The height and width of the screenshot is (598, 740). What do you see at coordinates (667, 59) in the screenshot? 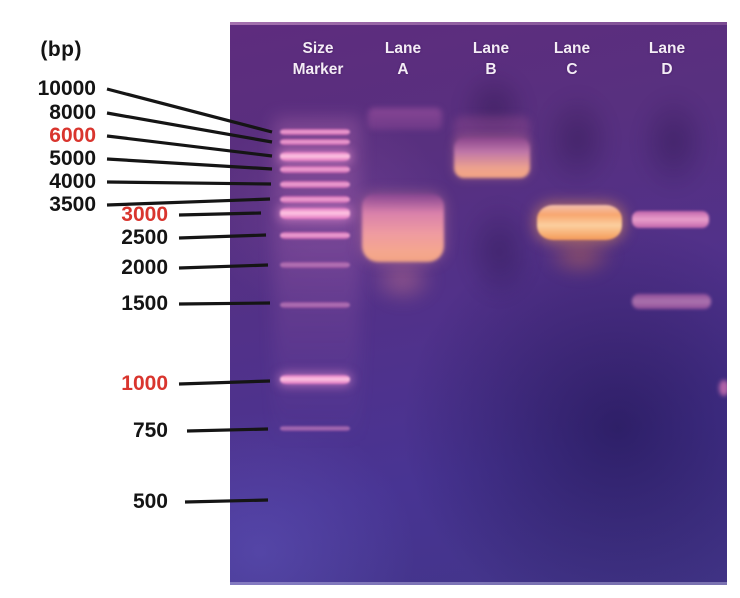
I see `lane-header-lane-d: Lane D` at bounding box center [667, 59].